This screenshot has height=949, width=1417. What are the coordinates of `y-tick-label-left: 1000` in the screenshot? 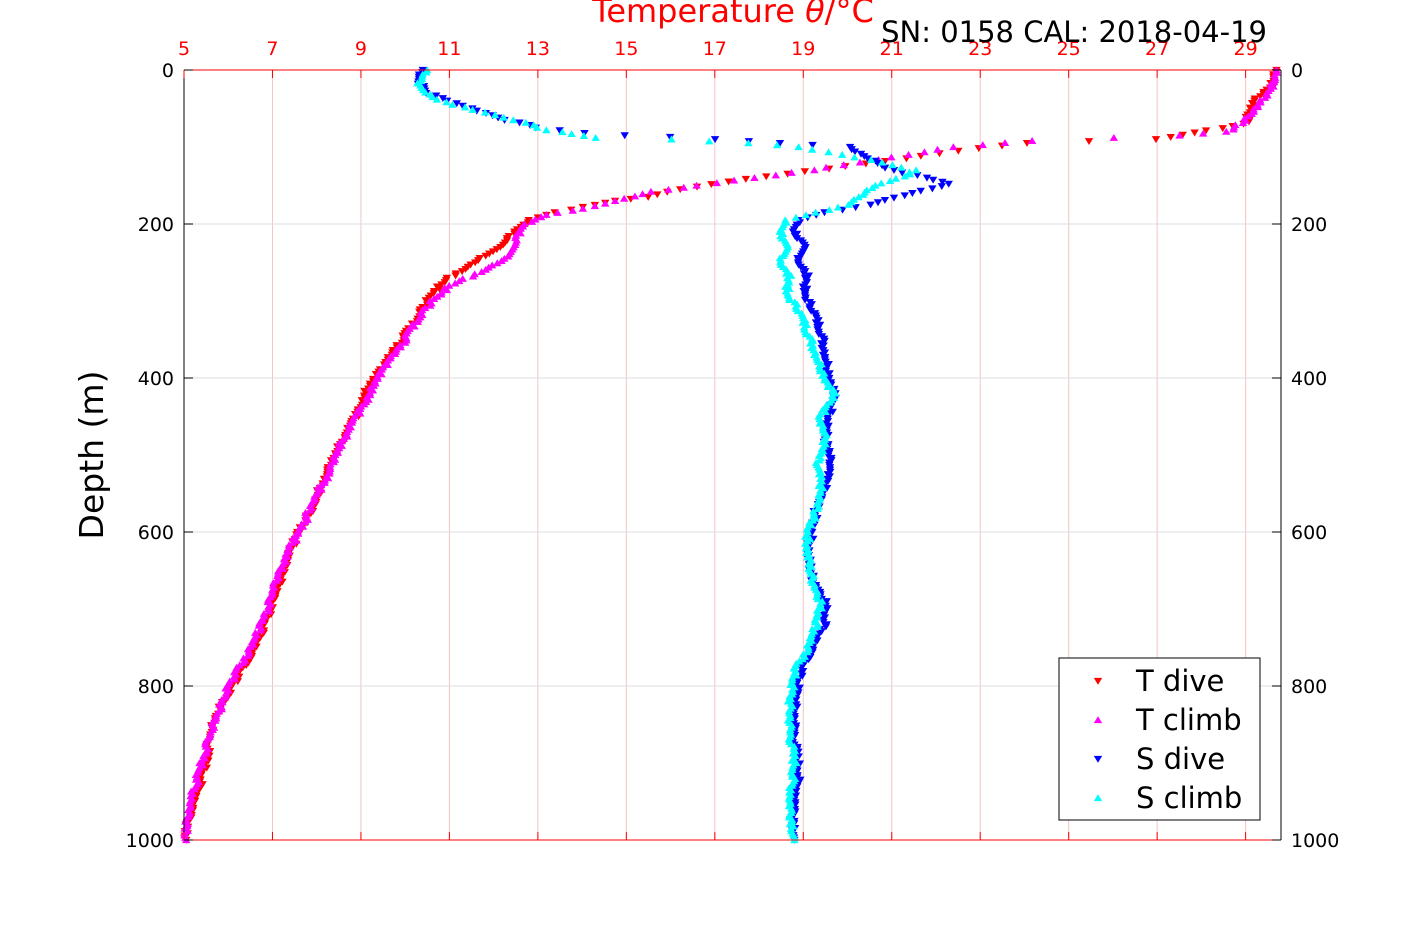 It's located at (150, 841).